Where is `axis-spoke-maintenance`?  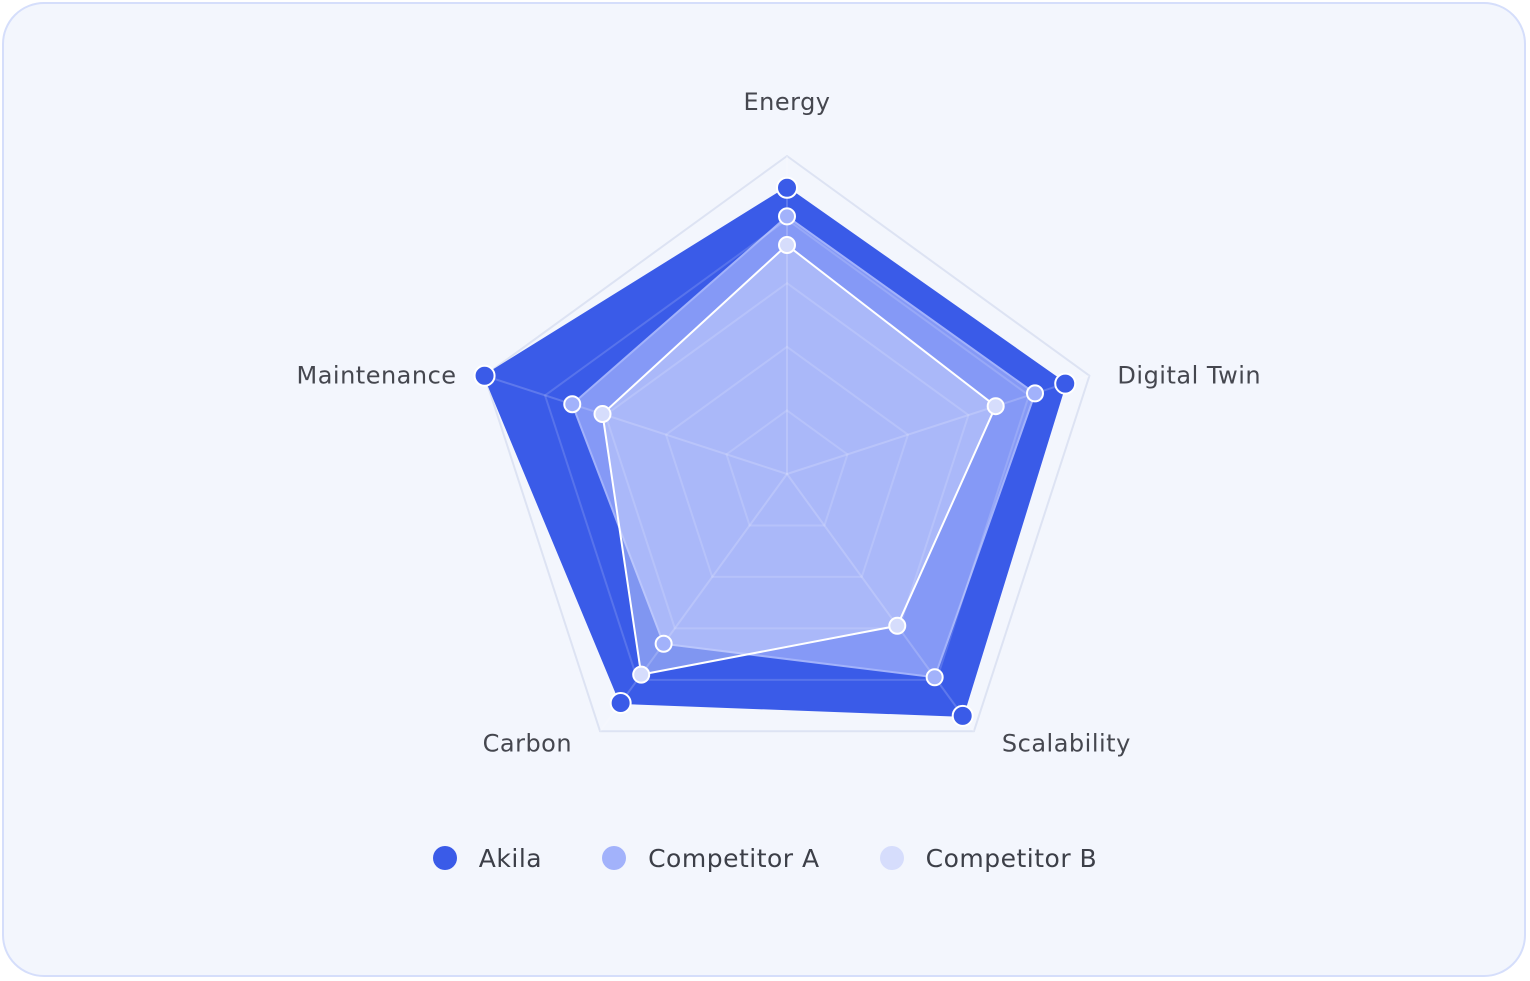 axis-spoke-maintenance is located at coordinates (636, 424).